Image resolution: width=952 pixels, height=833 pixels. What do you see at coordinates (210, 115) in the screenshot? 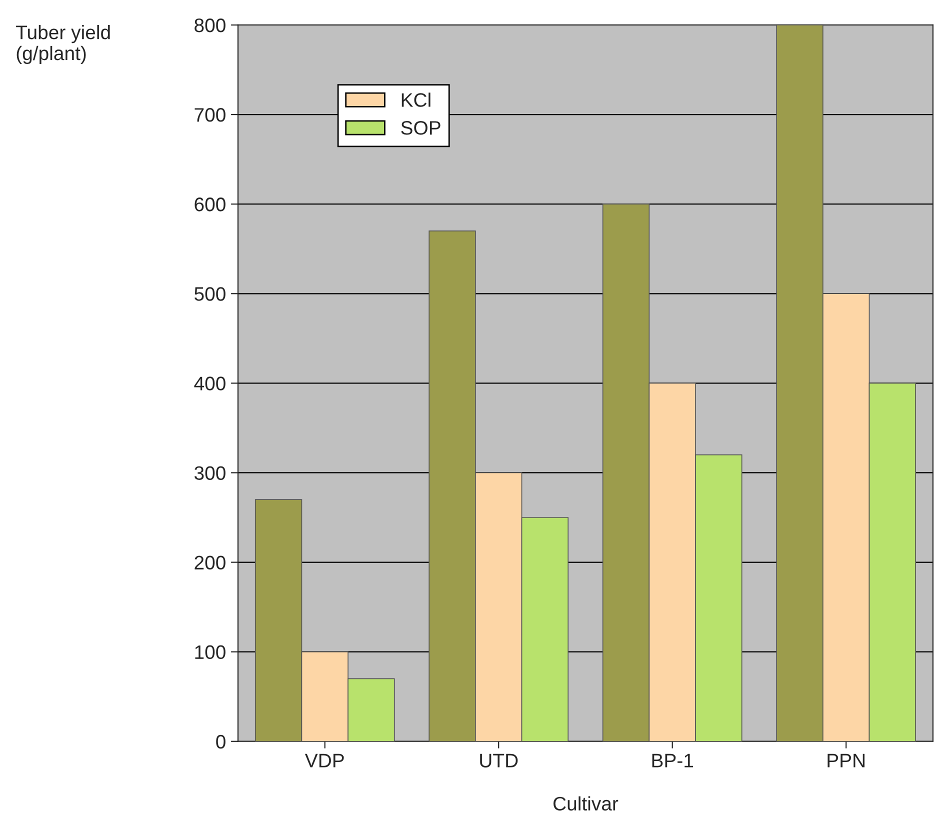
I see `y-tick-label: 700` at bounding box center [210, 115].